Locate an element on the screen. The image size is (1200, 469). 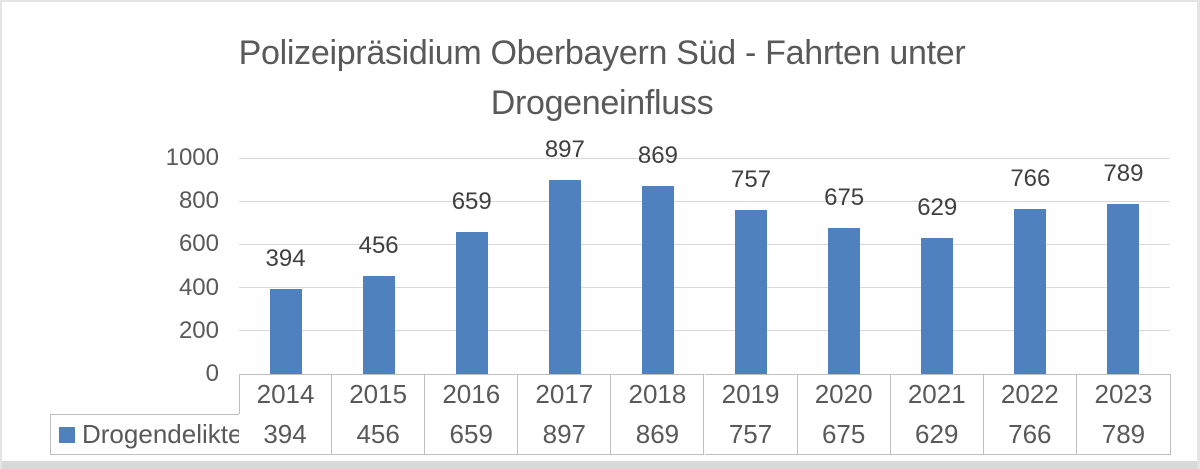
table-year-cell: 2021 is located at coordinates (937, 394).